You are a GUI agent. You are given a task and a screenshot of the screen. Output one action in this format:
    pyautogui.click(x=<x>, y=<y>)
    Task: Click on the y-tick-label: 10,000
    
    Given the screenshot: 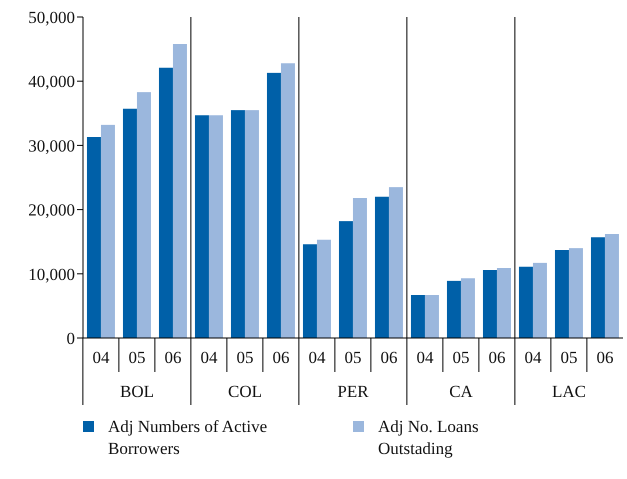 What is the action you would take?
    pyautogui.click(x=51, y=274)
    